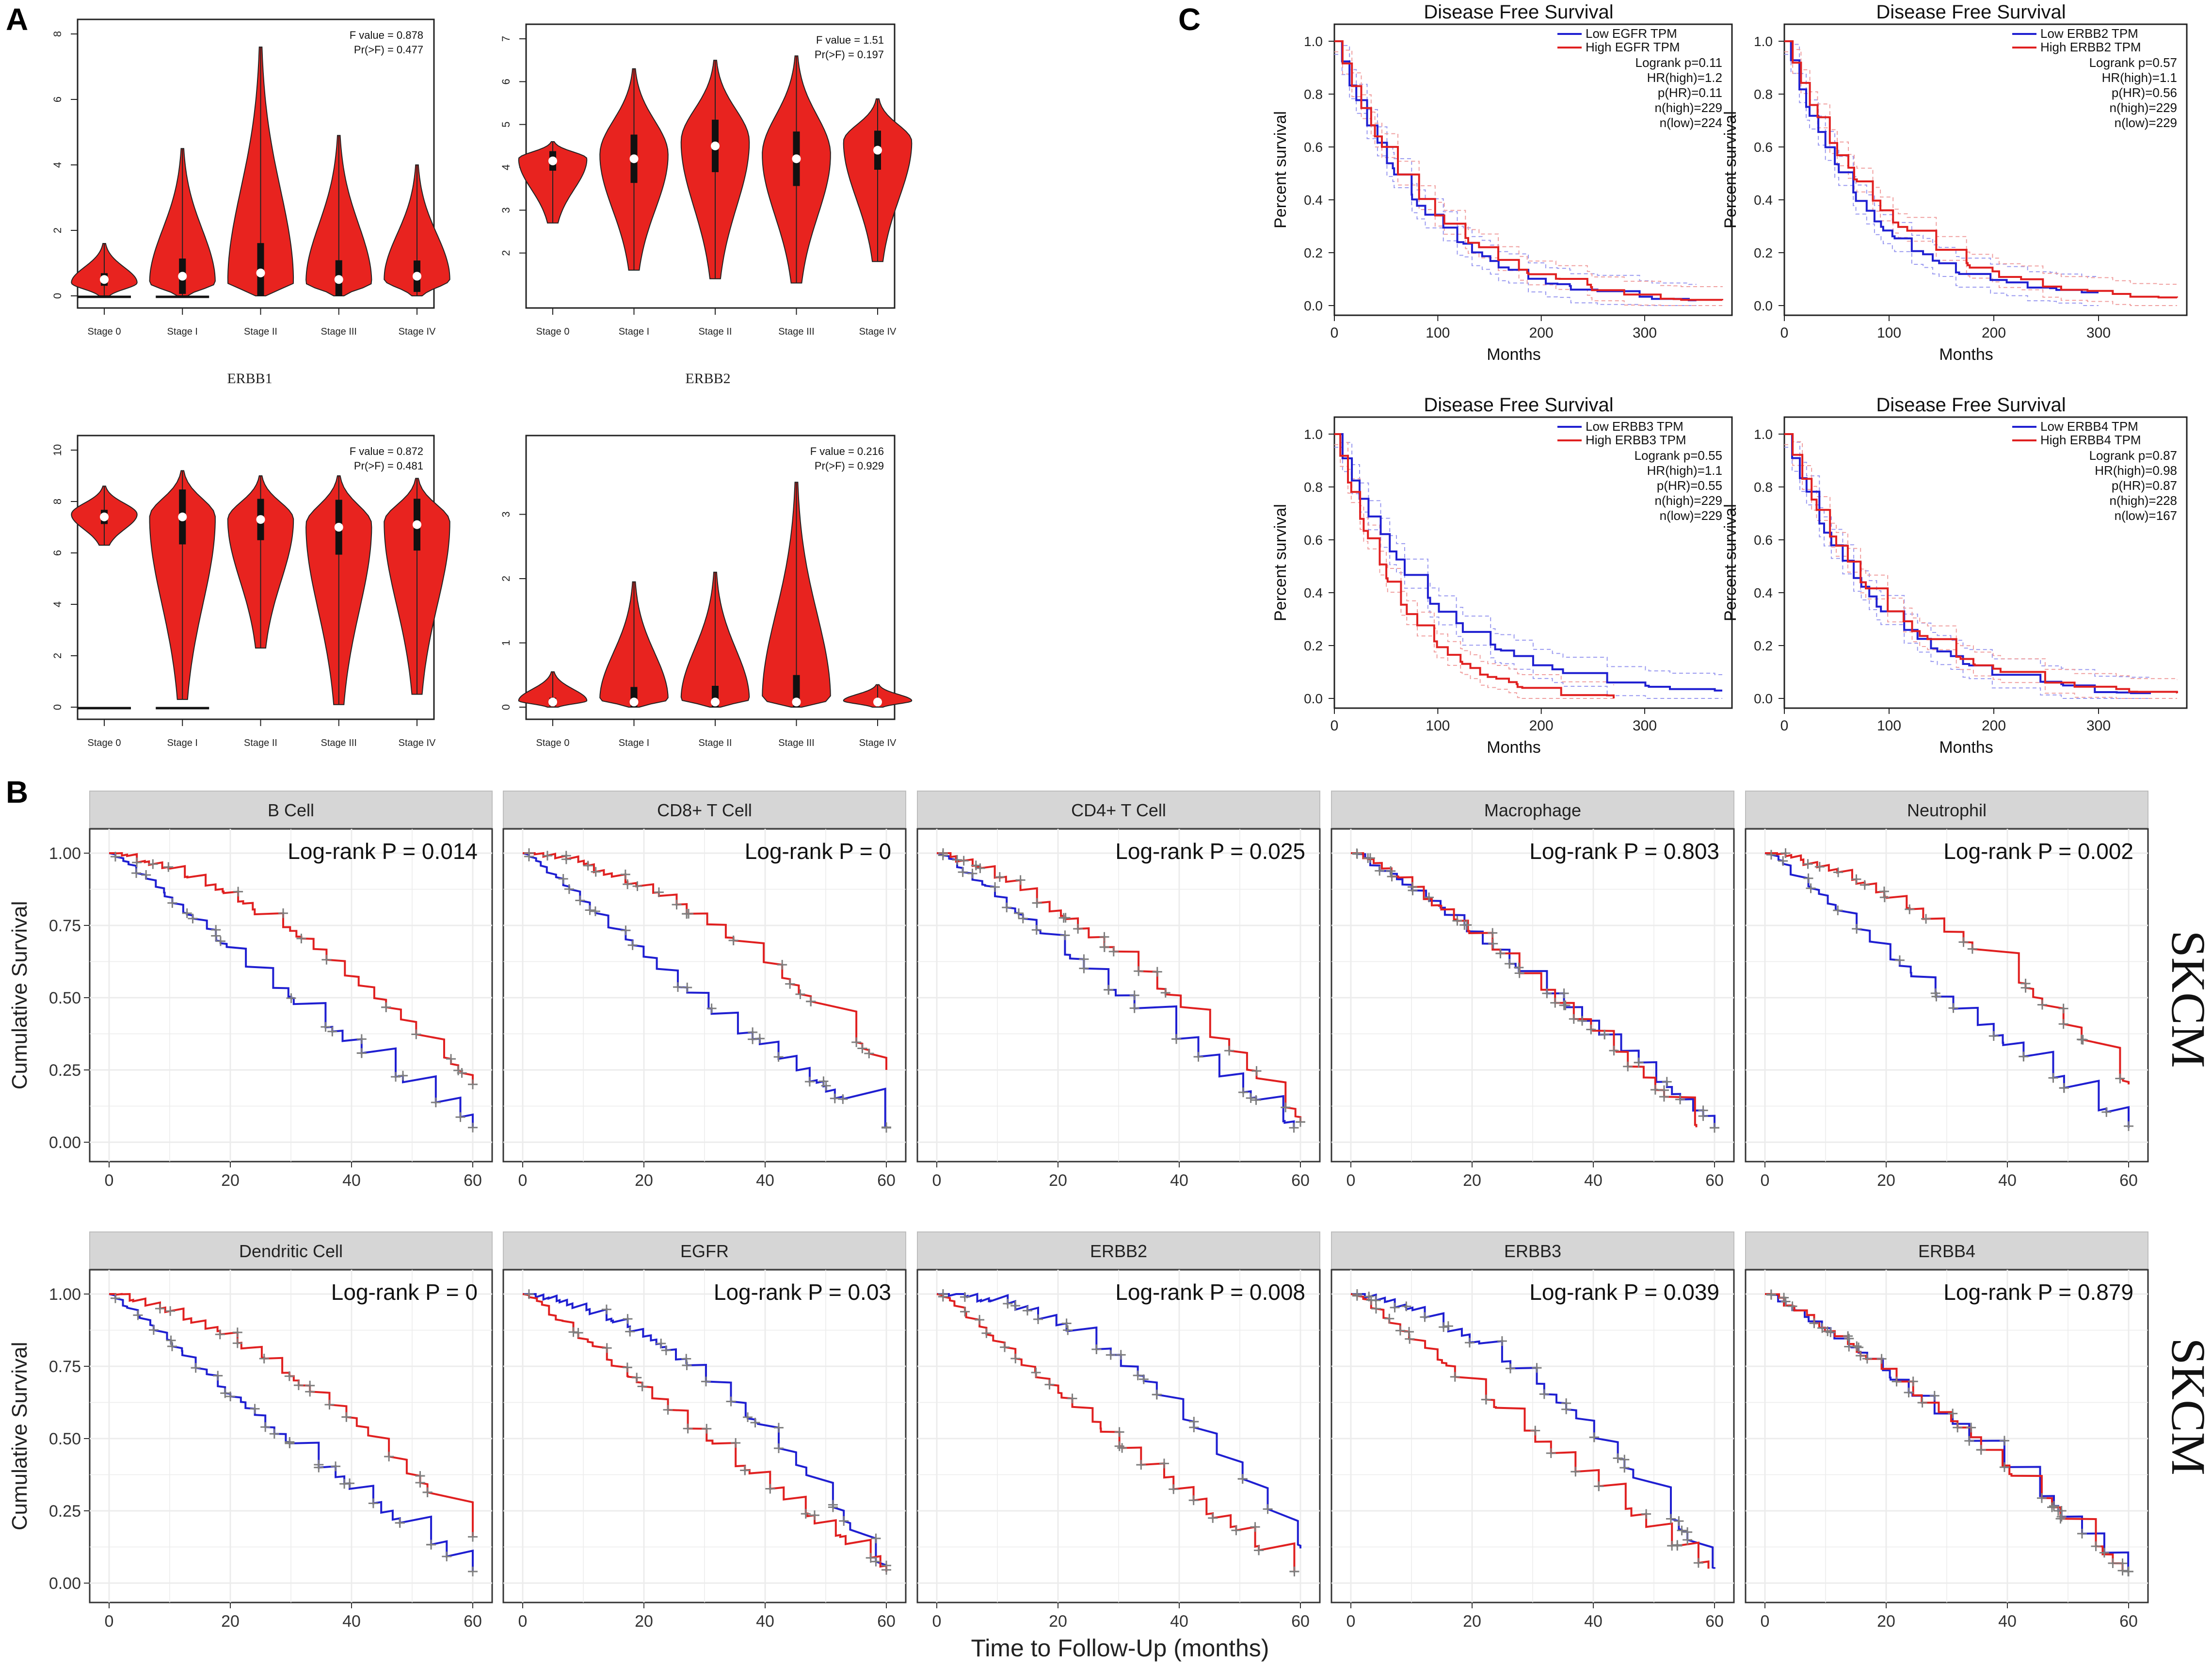  Describe the element at coordinates (1532, 809) in the screenshot. I see `strip-header` at that location.